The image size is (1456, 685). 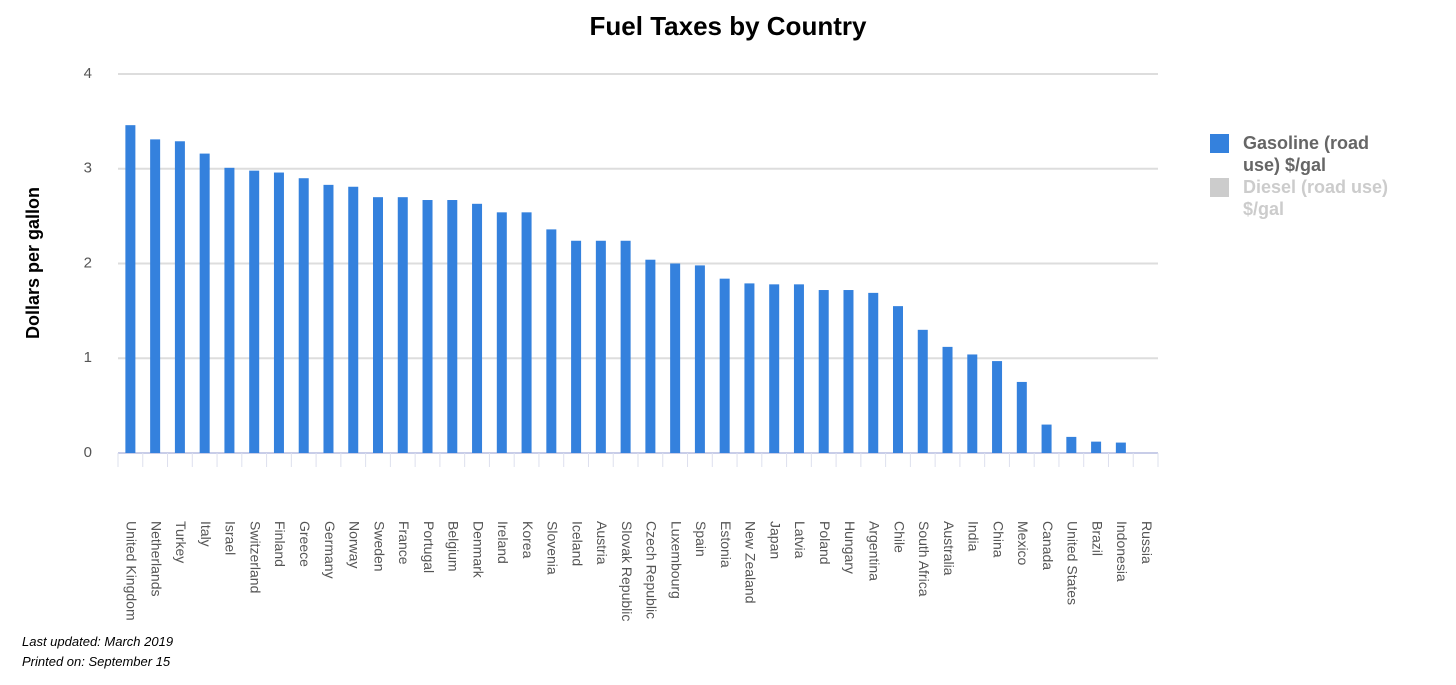 What do you see at coordinates (379, 546) in the screenshot?
I see `x-tick-label: Sweden` at bounding box center [379, 546].